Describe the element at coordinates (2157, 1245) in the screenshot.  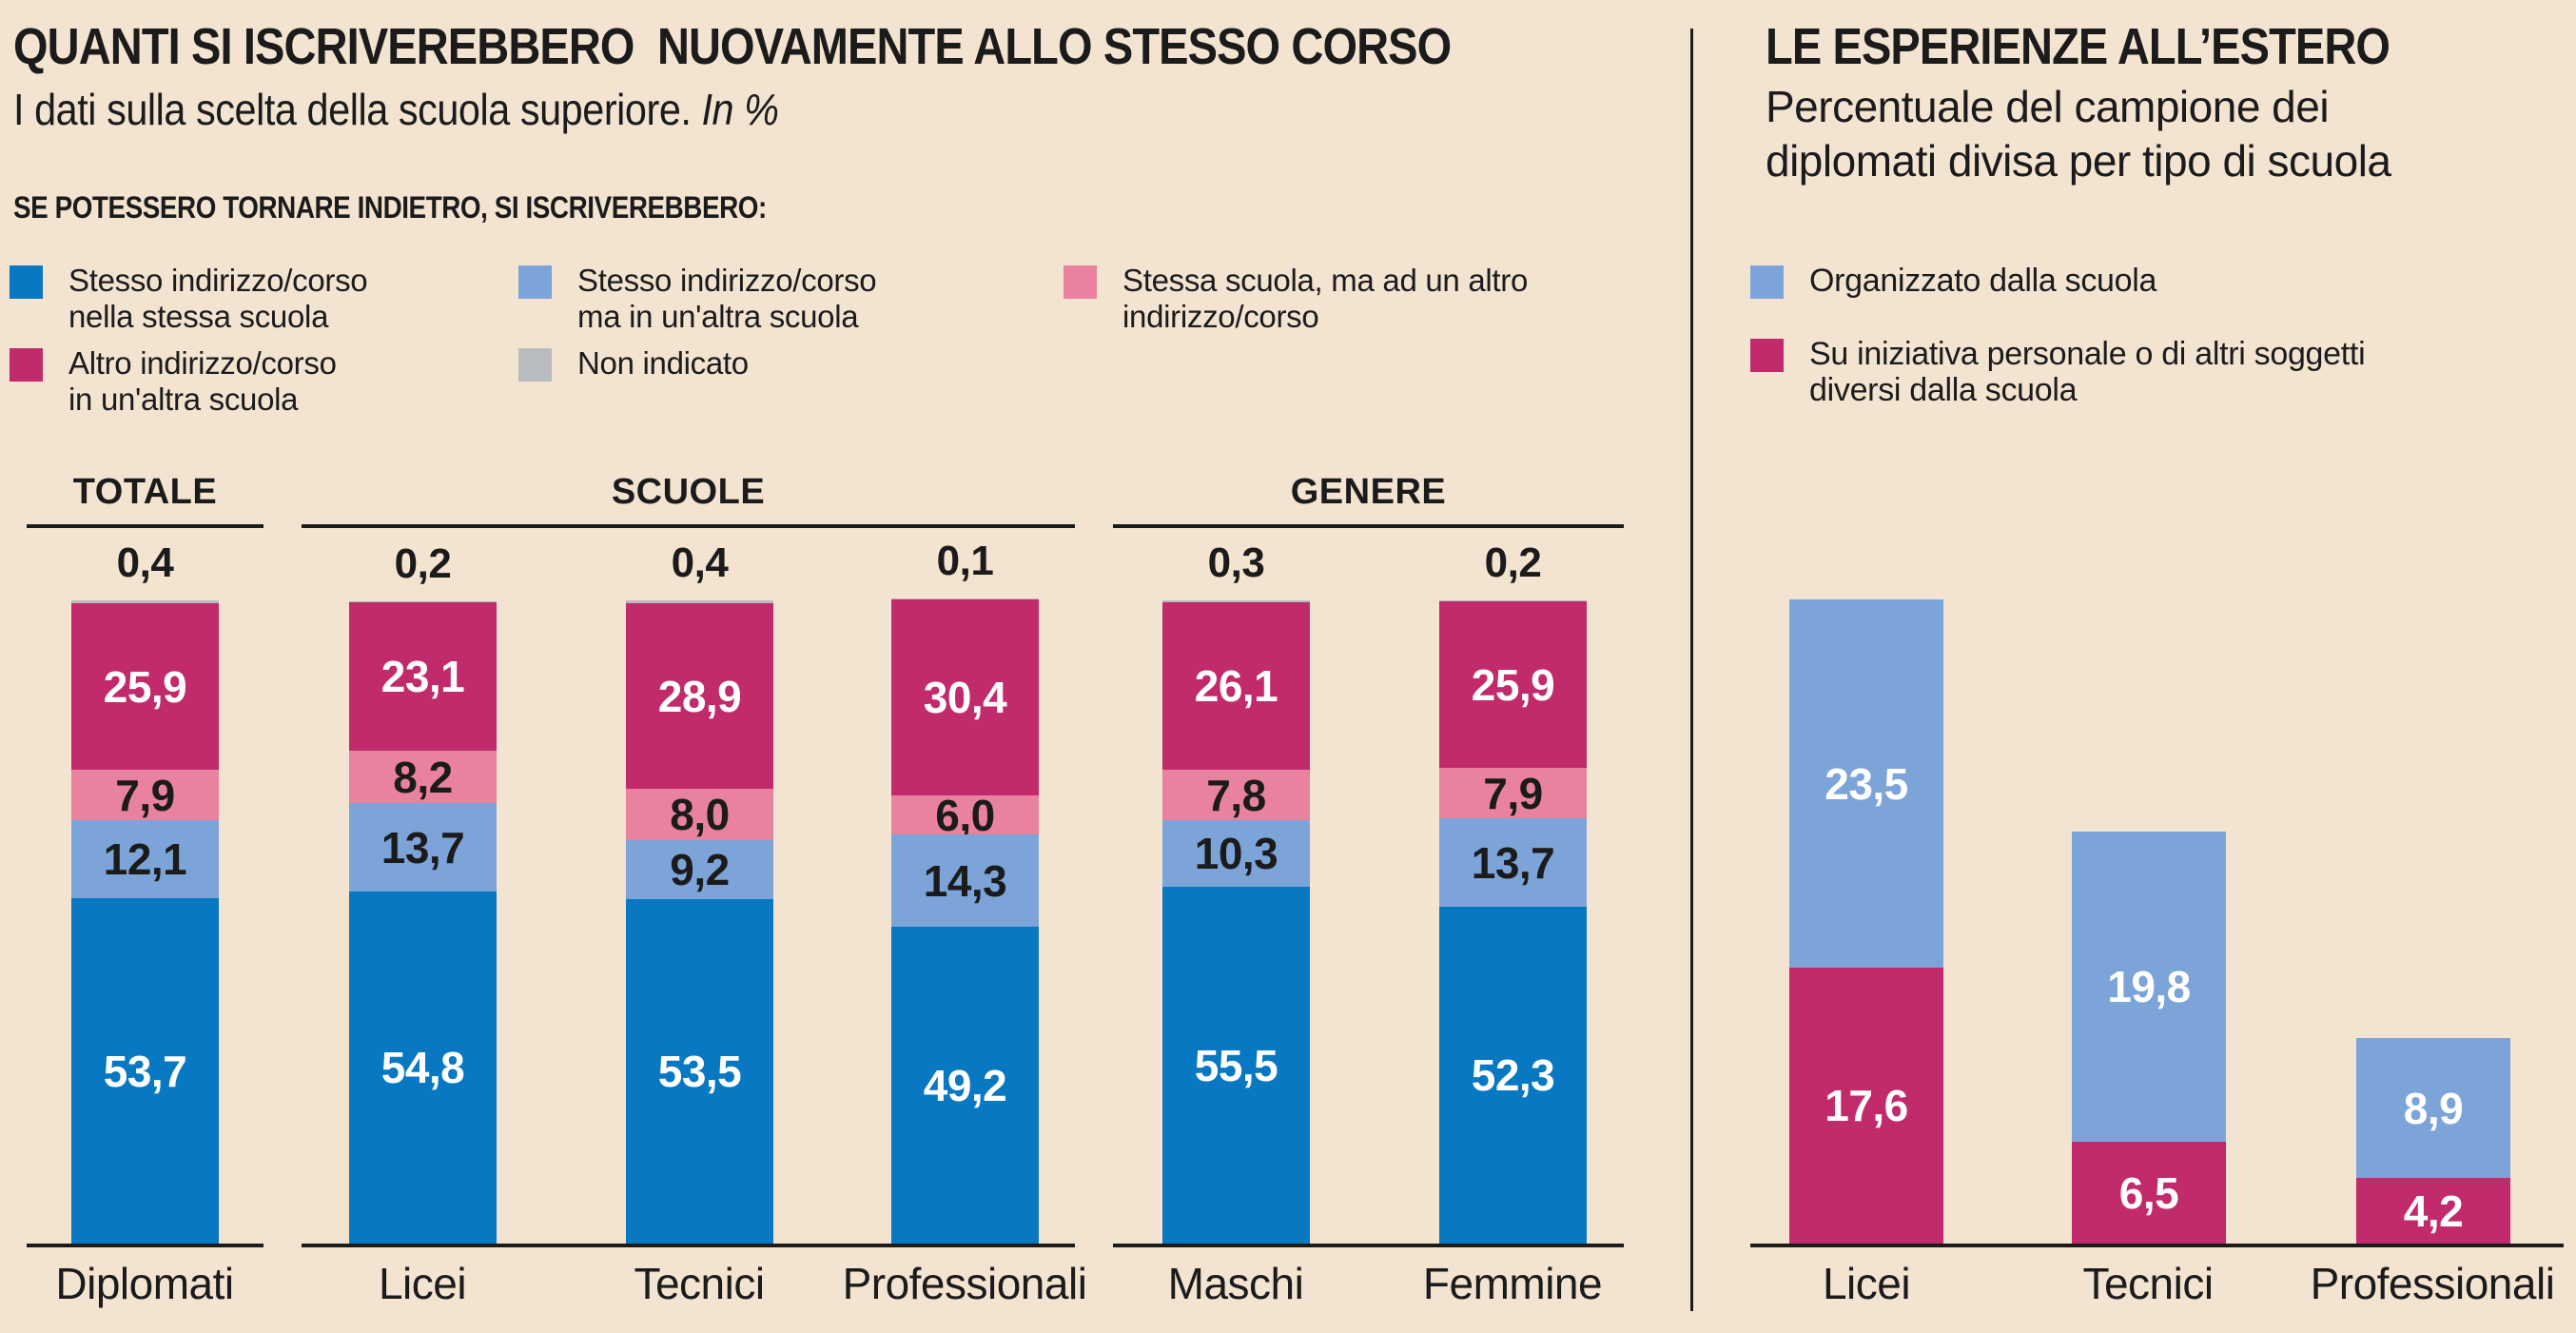
I see `baseline-estero` at that location.